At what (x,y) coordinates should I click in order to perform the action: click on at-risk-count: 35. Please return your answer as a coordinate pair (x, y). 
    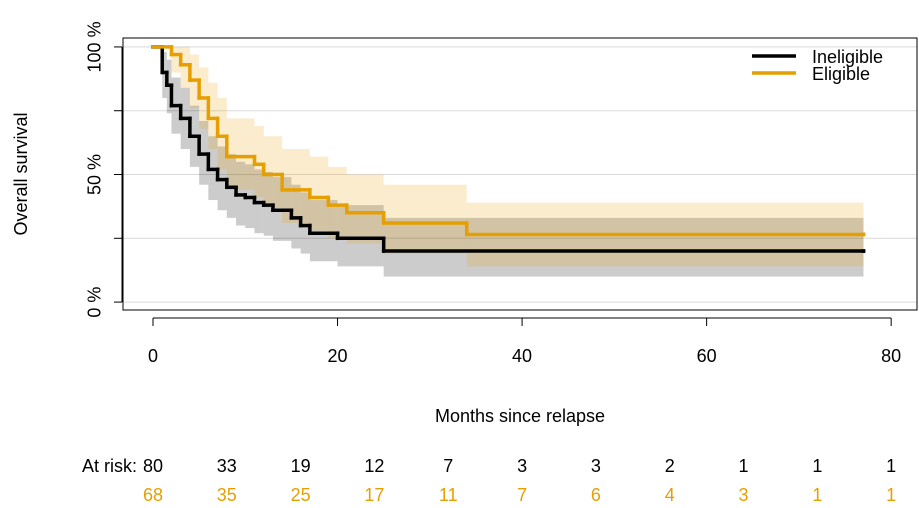
    Looking at the image, I should click on (227, 495).